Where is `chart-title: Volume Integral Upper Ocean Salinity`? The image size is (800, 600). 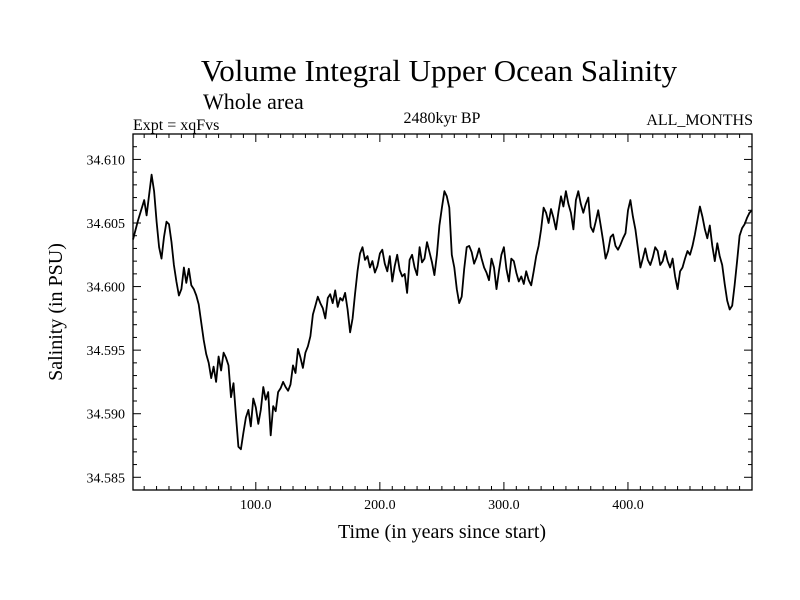 chart-title: Volume Integral Upper Ocean Salinity is located at coordinates (439, 70).